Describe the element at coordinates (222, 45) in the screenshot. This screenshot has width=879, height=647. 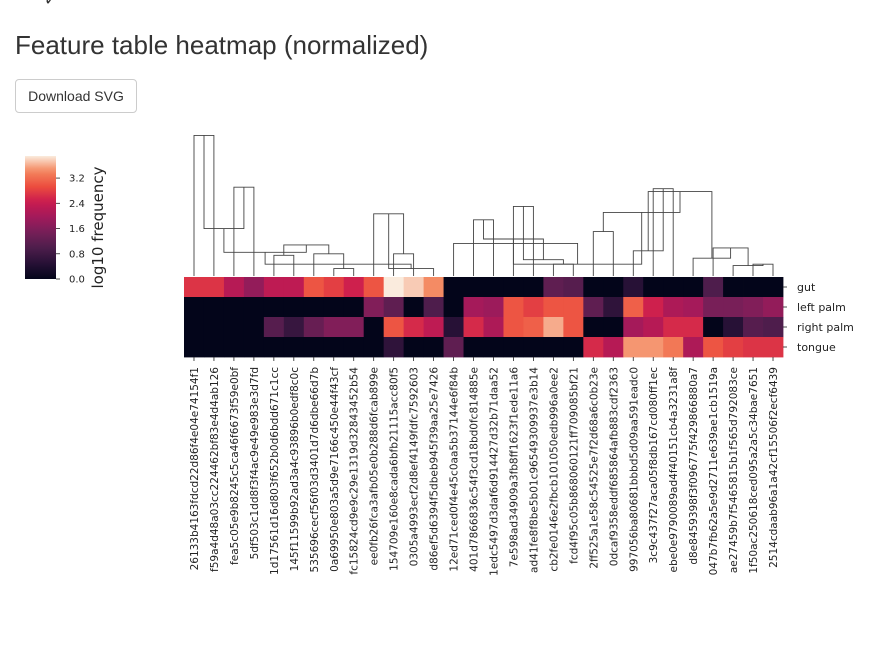
I see `page-title: Feature table heatmap (normalized)` at that location.